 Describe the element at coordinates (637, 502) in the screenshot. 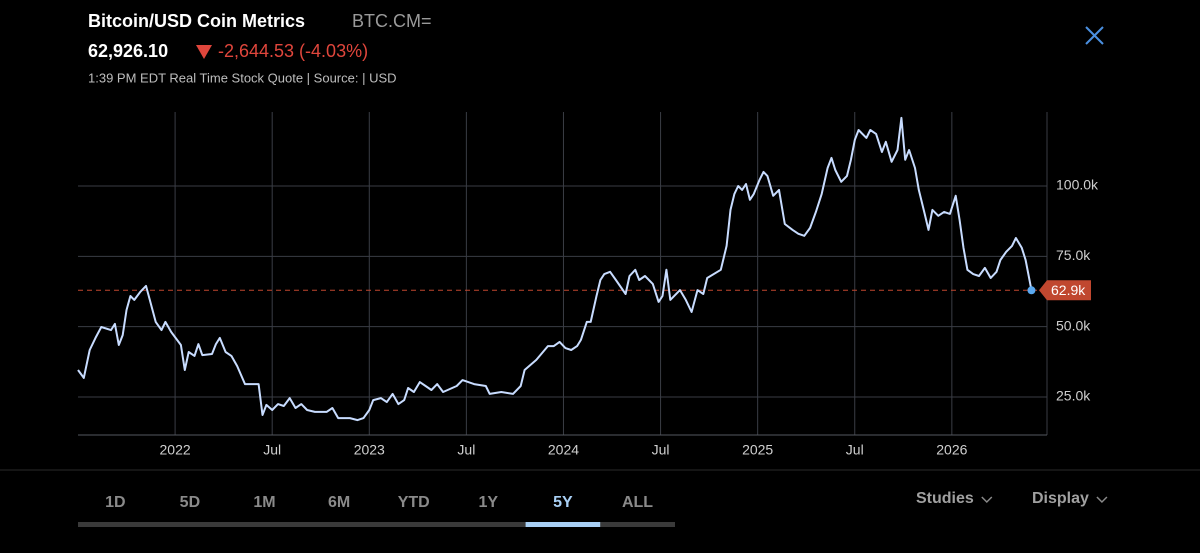

I see `range-tab: ALL` at that location.